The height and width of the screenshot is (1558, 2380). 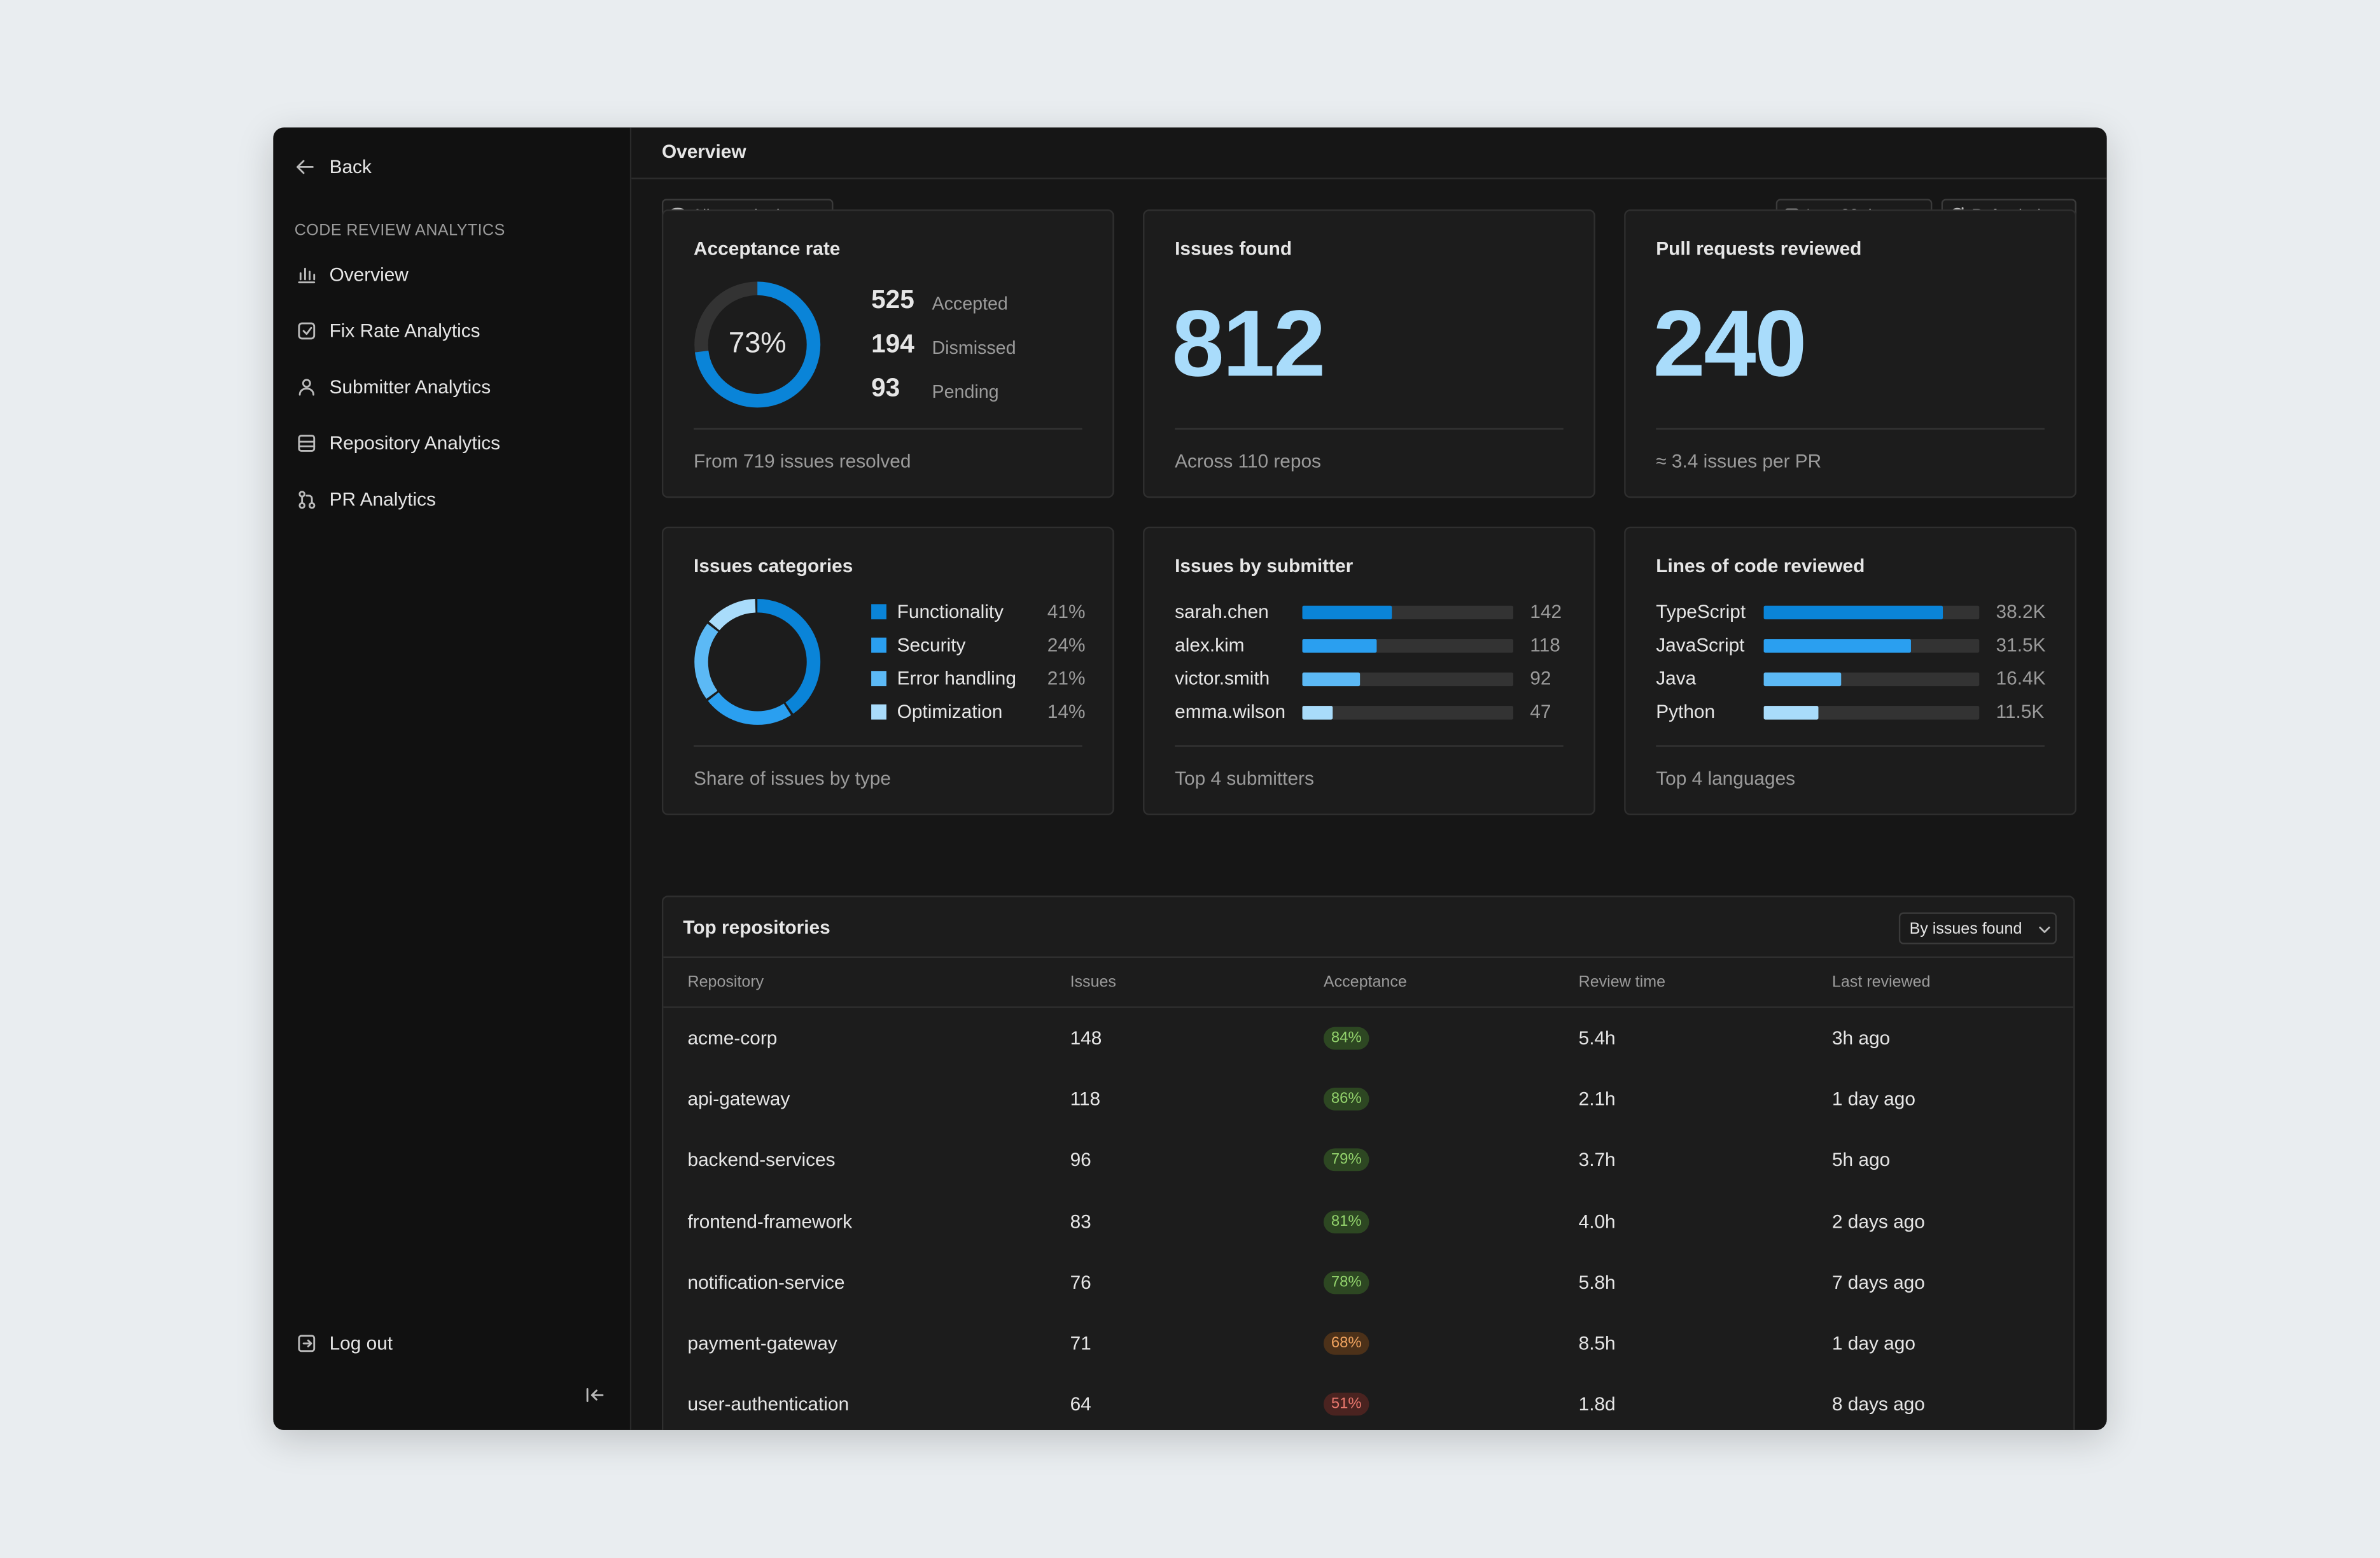 I want to click on bar-label: Java, so click(x=1676, y=678).